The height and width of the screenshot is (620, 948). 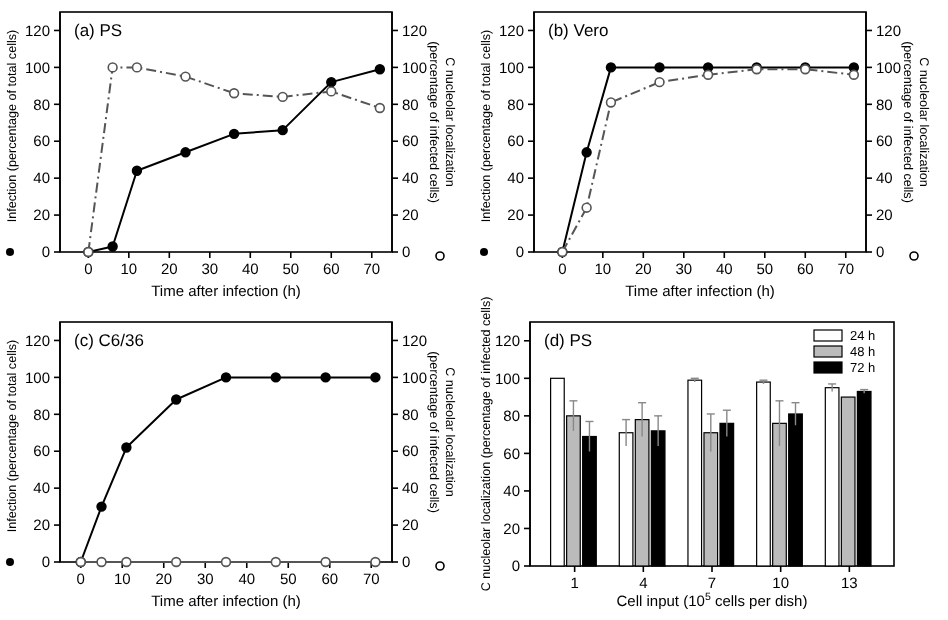 What do you see at coordinates (579, 30) in the screenshot?
I see `text: (b) Vero` at bounding box center [579, 30].